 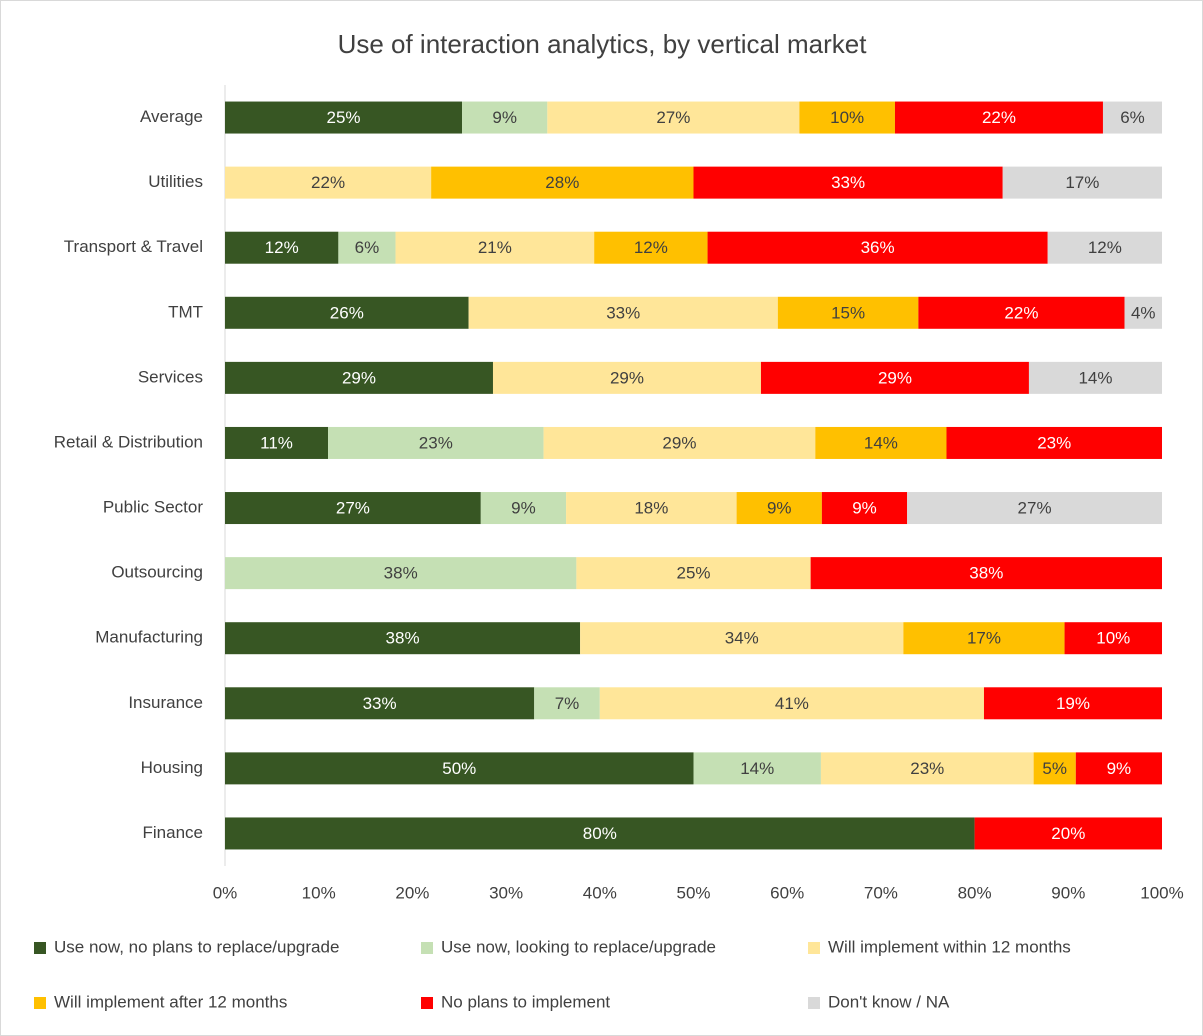 I want to click on legend-label: Use now, looking to replace/upgrade, so click(x=578, y=946).